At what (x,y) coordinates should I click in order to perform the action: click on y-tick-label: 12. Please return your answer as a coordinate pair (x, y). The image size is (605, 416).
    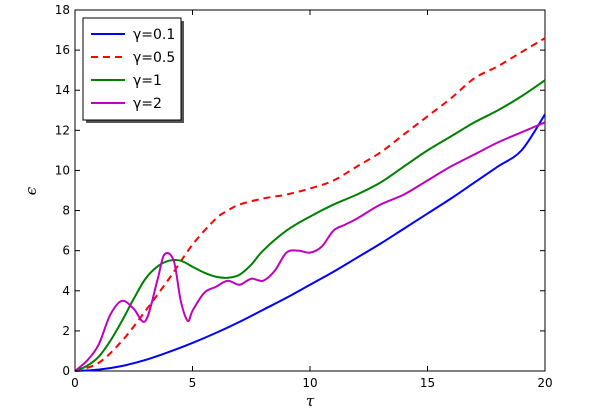
    Looking at the image, I should click on (62, 130).